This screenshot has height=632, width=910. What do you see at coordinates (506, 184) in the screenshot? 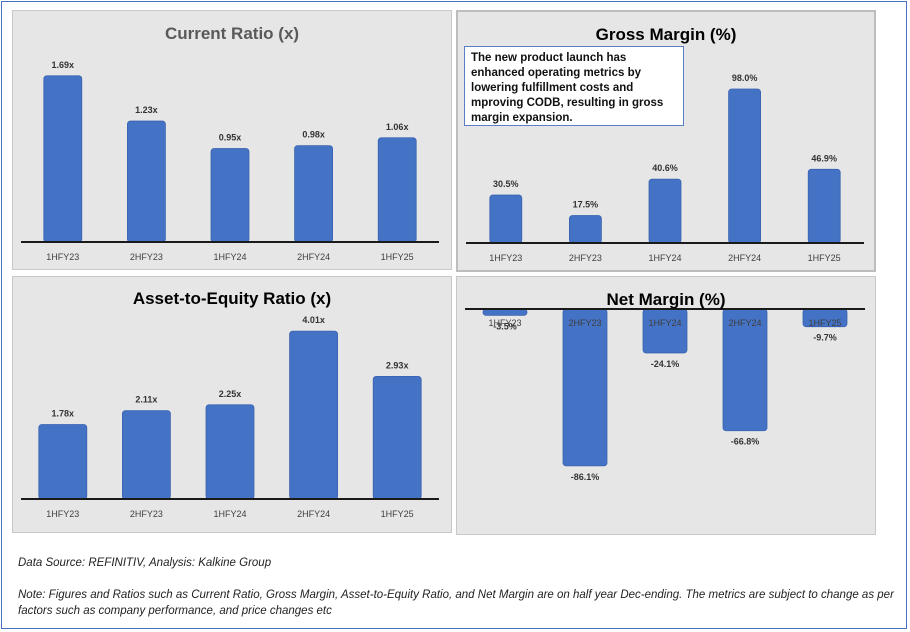
I see `data-label-0: 30.5%` at bounding box center [506, 184].